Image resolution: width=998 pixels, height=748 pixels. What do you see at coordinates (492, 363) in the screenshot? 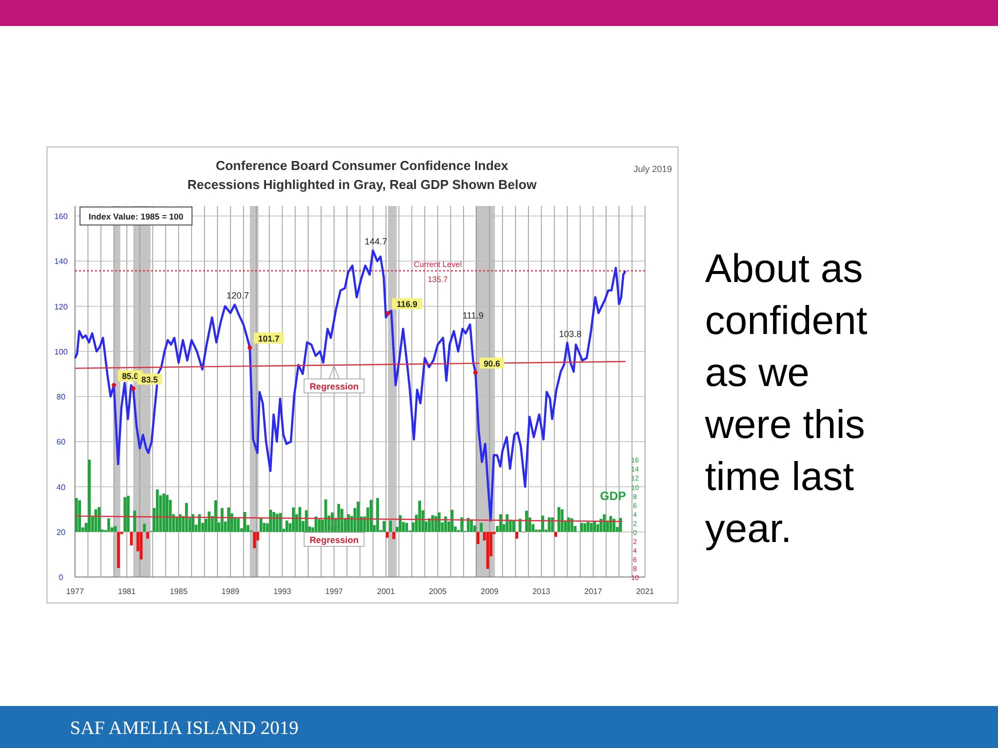
I see `annotation: 90.6` at bounding box center [492, 363].